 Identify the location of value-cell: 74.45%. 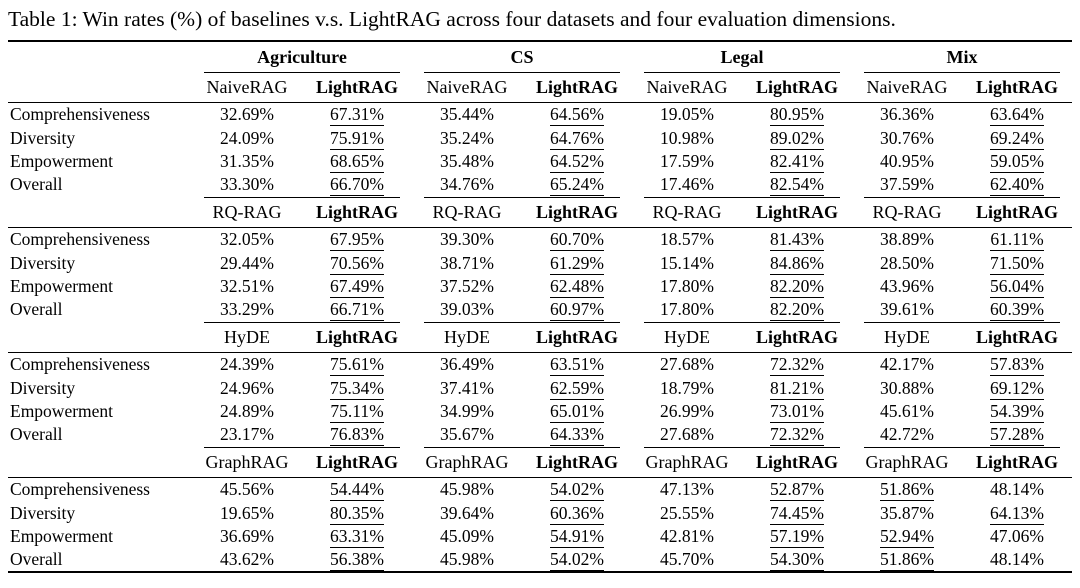
(797, 513).